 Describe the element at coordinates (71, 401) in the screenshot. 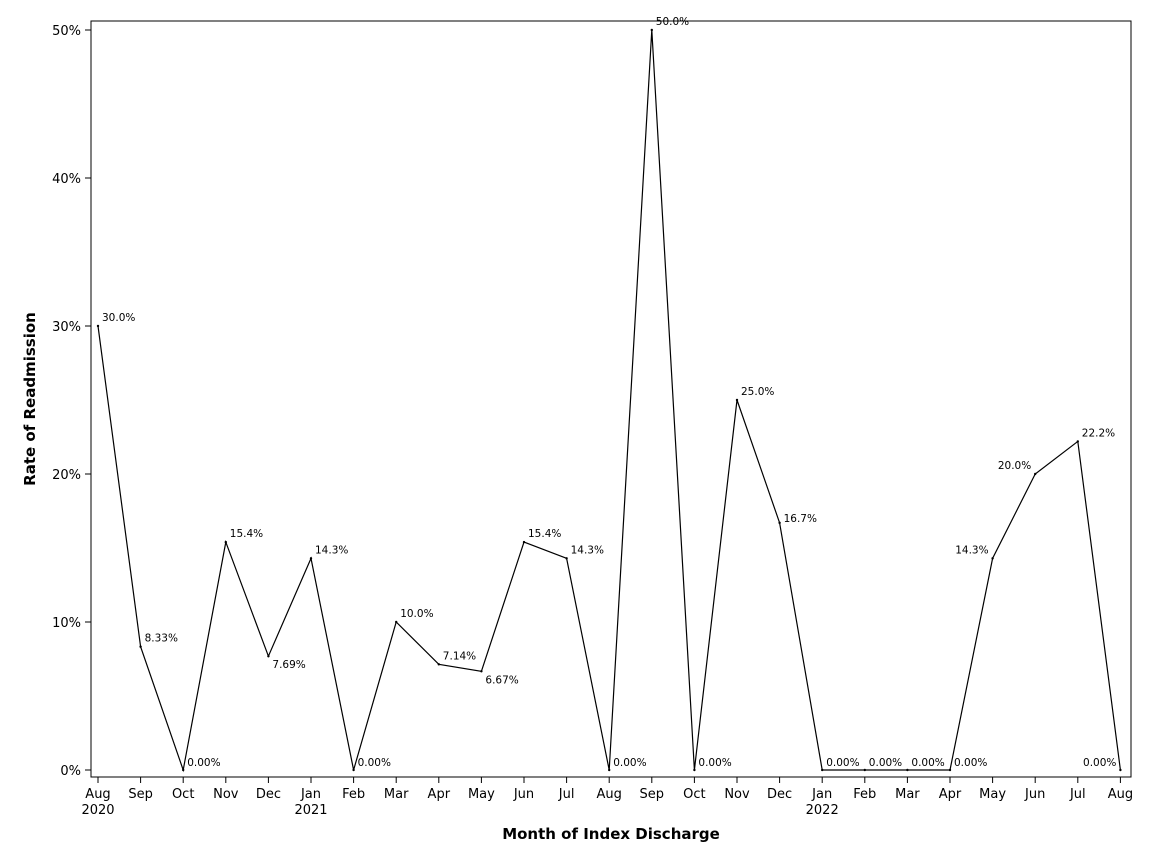

I see `y-axis: 0% 10% 20% 30% 40% 50%` at that location.